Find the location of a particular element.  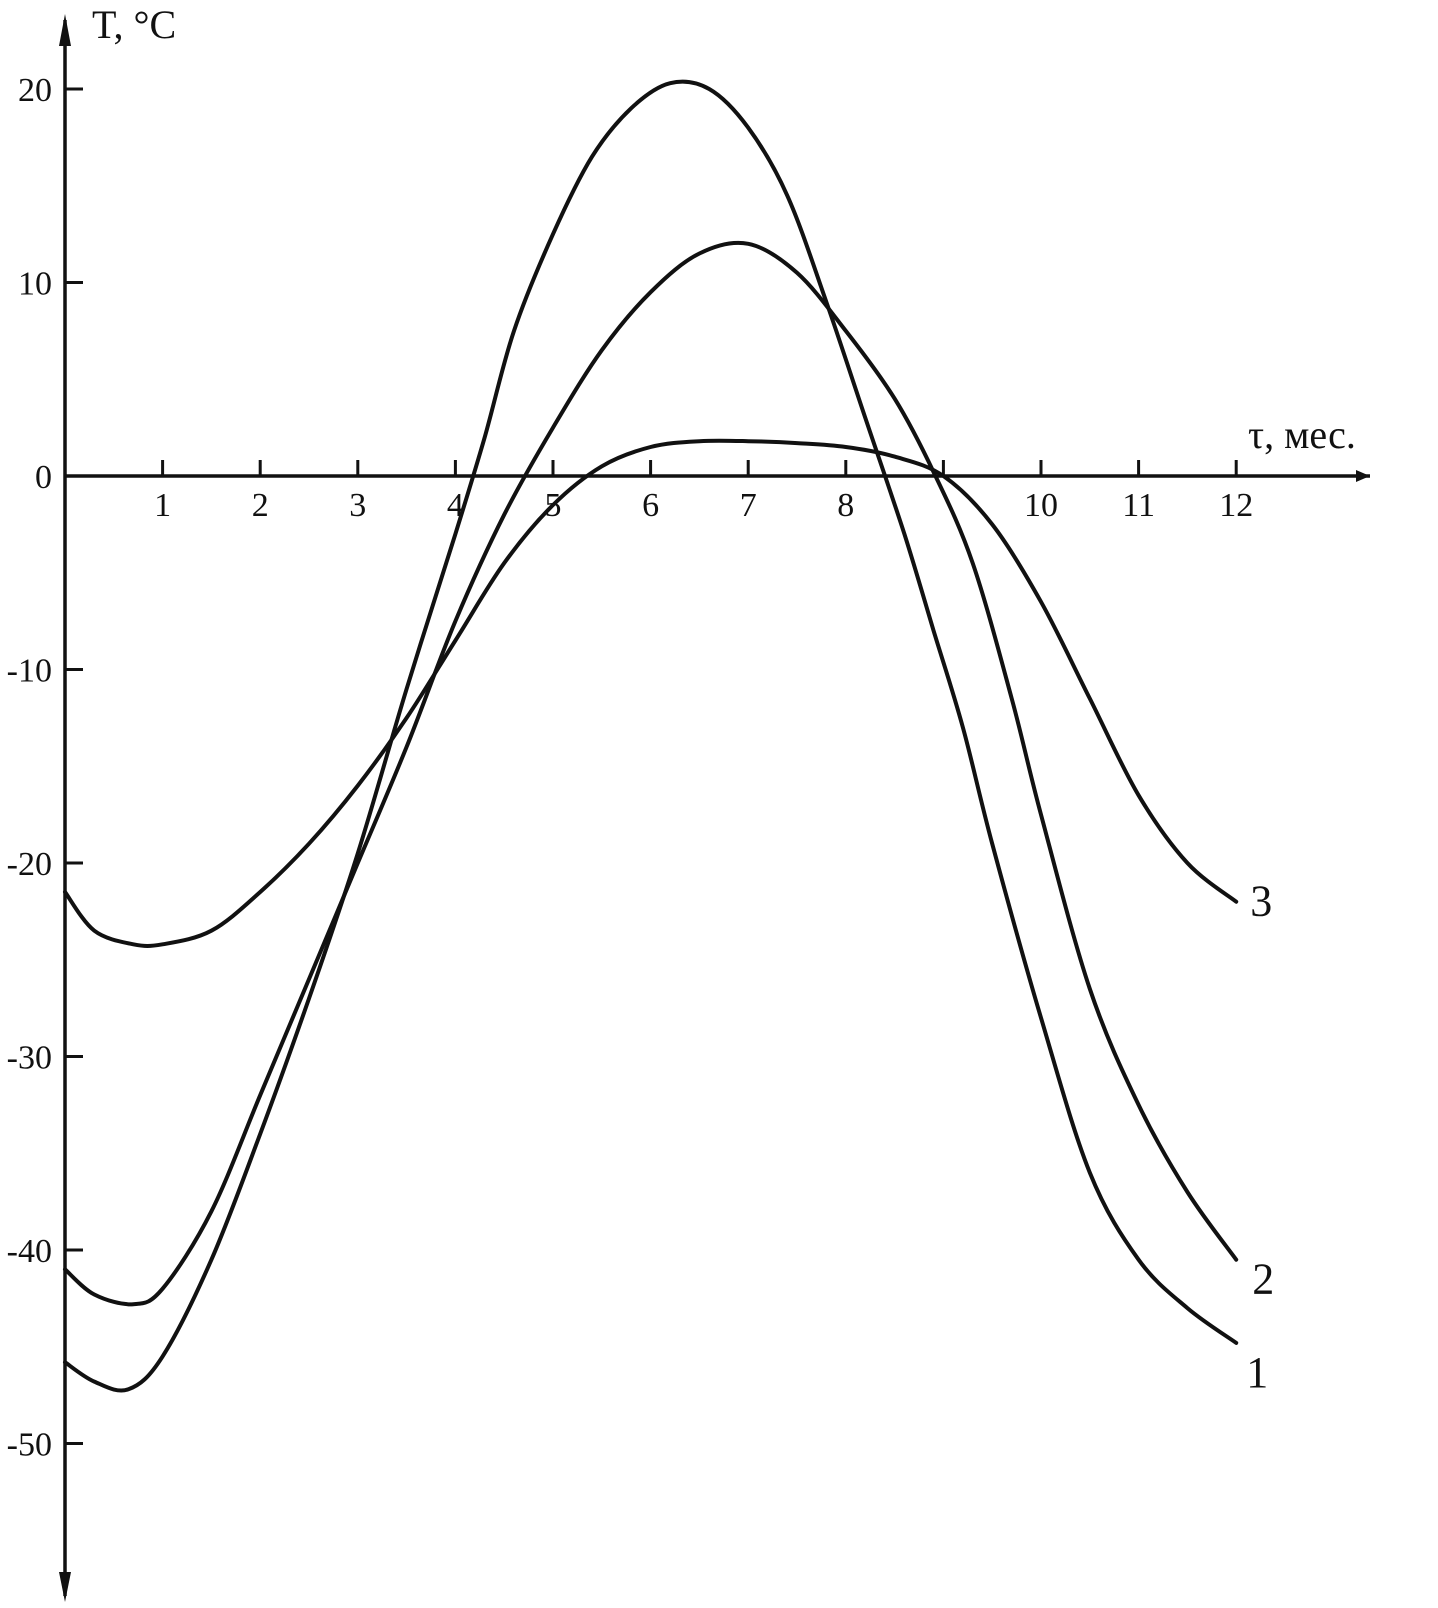

x-tick-label: 12 is located at coordinates (1236, 505).